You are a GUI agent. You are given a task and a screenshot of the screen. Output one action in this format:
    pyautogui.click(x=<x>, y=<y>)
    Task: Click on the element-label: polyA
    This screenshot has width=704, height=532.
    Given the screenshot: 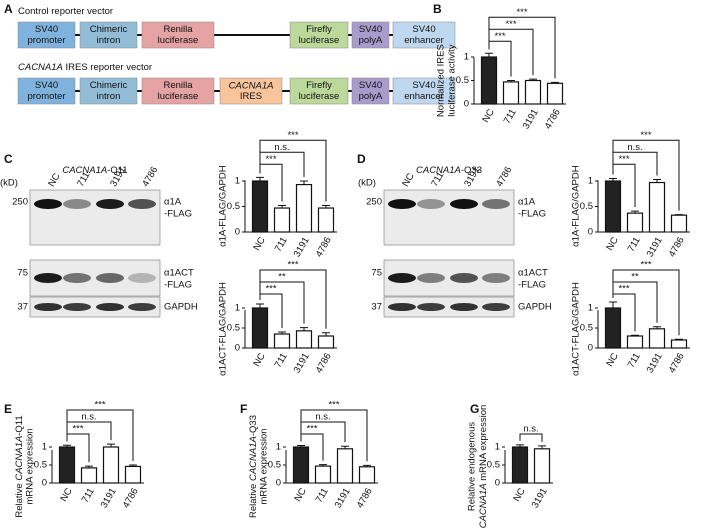 What is the action you would take?
    pyautogui.click(x=371, y=96)
    